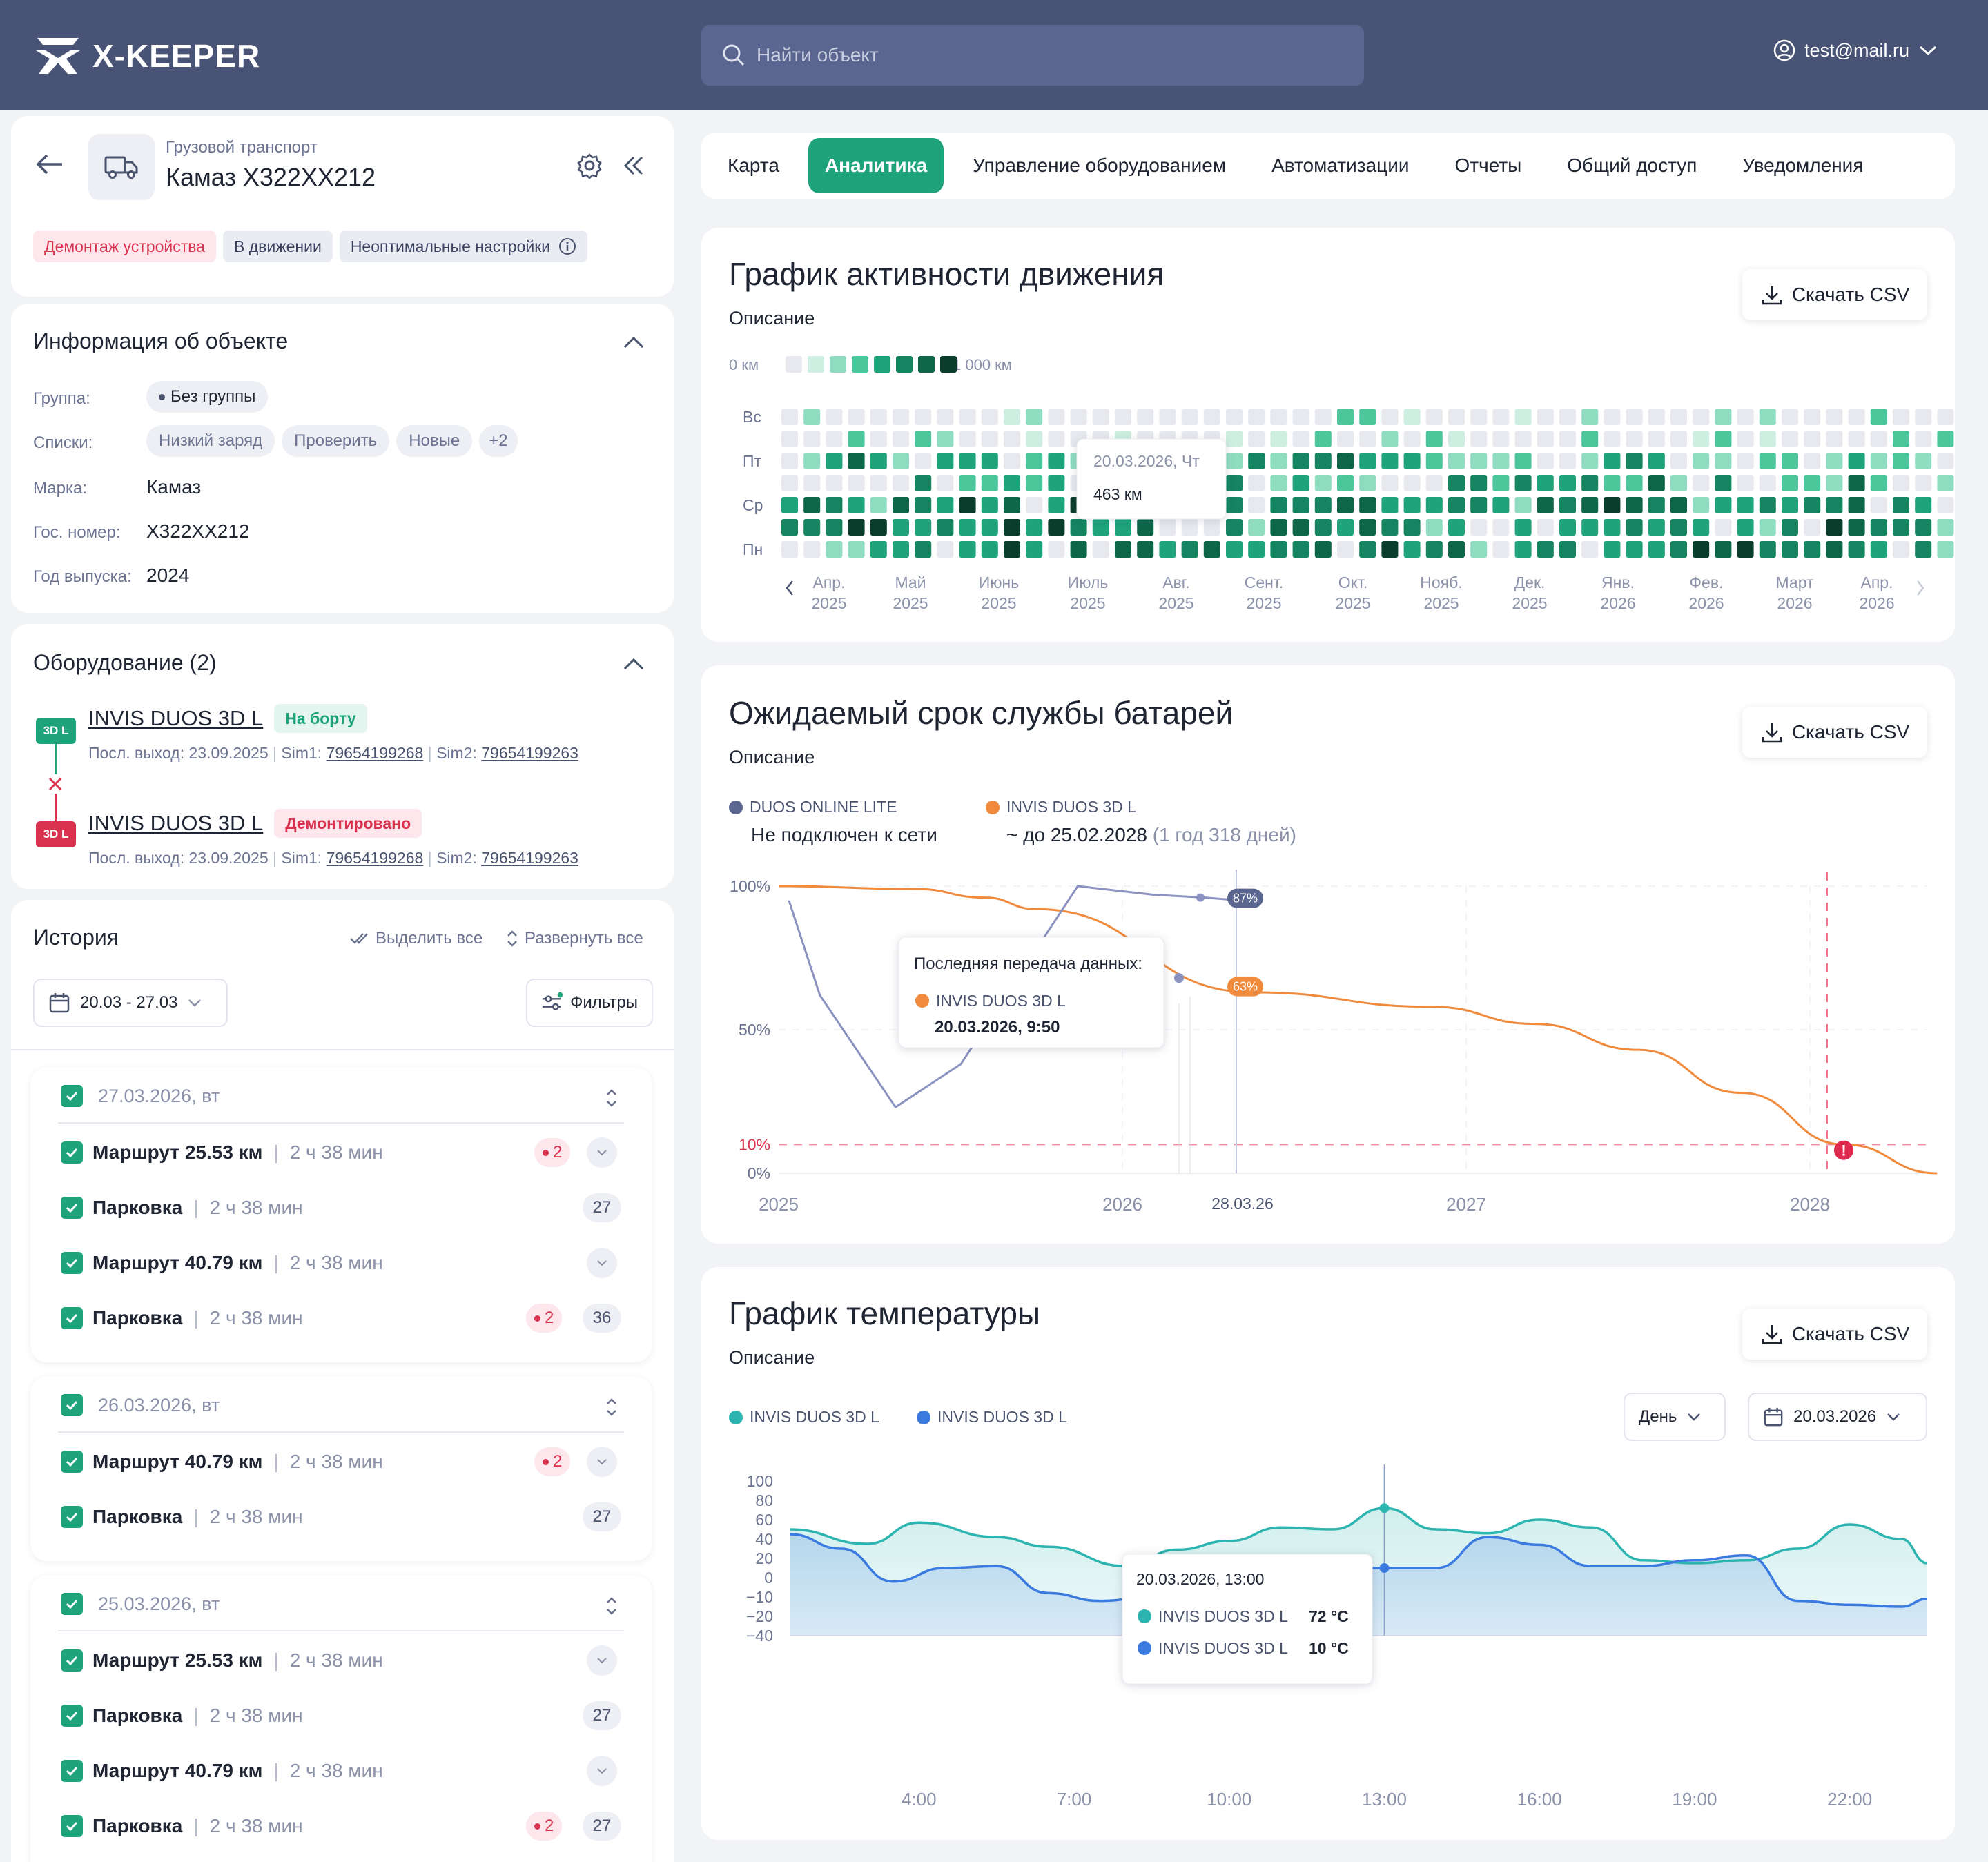  I want to click on filters-button: Фильтры, so click(589, 1003).